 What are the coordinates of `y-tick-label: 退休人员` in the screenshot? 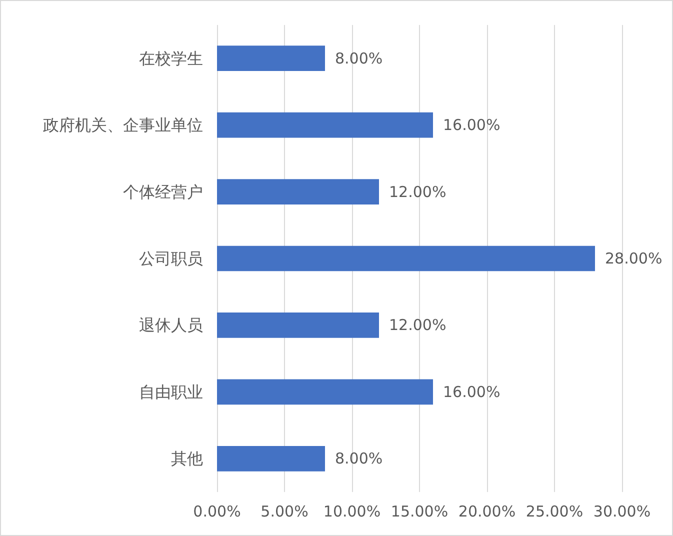 It's located at (171, 325).